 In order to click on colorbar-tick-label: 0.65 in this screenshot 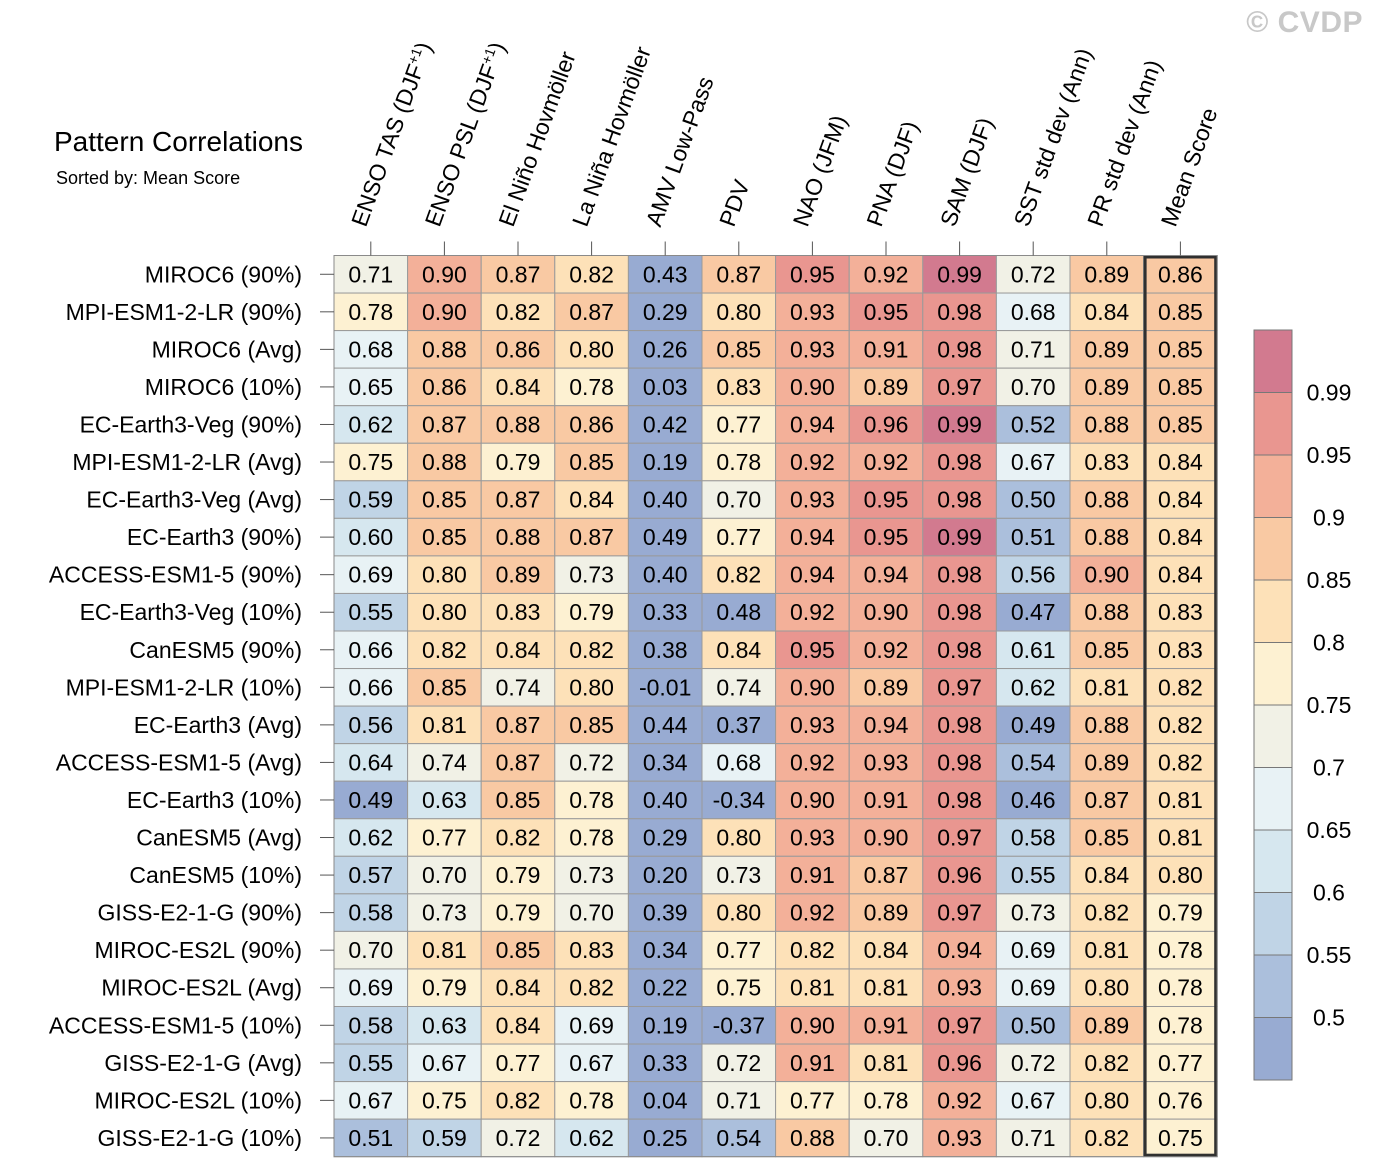, I will do `click(1329, 830)`.